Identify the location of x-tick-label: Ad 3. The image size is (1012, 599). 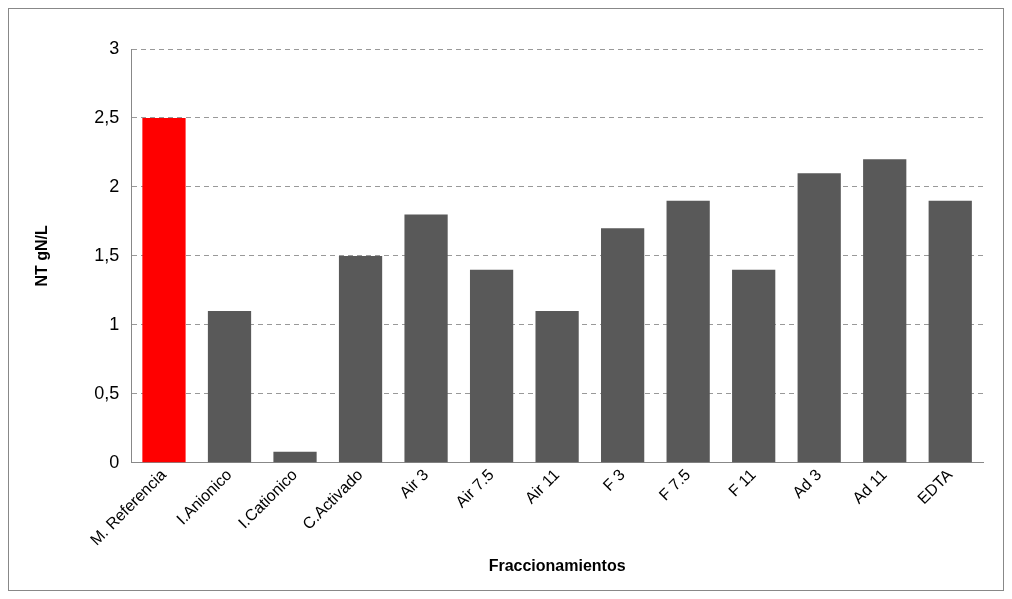
(807, 483).